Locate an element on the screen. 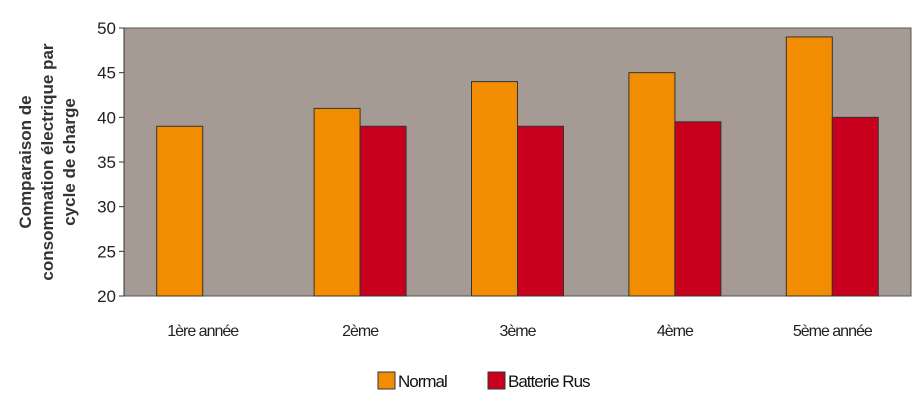 The image size is (913, 406). y-tick-label: 50 is located at coordinates (106, 28).